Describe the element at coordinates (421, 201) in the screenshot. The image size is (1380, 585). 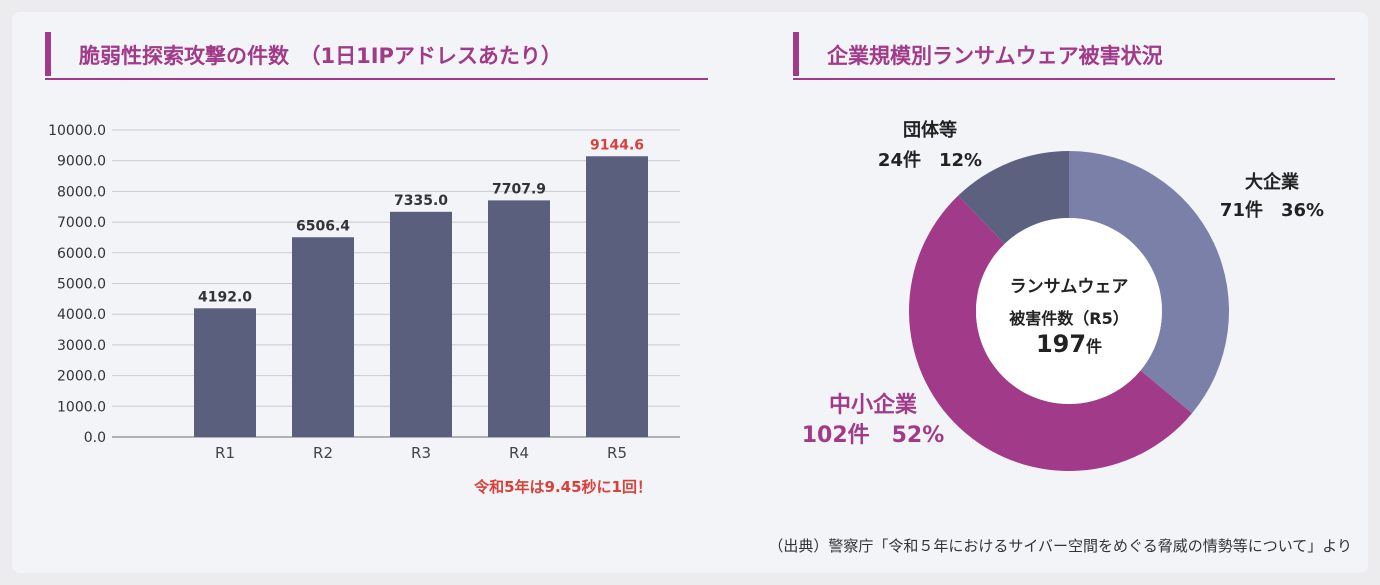
I see `bar-value-label: 7335.0` at that location.